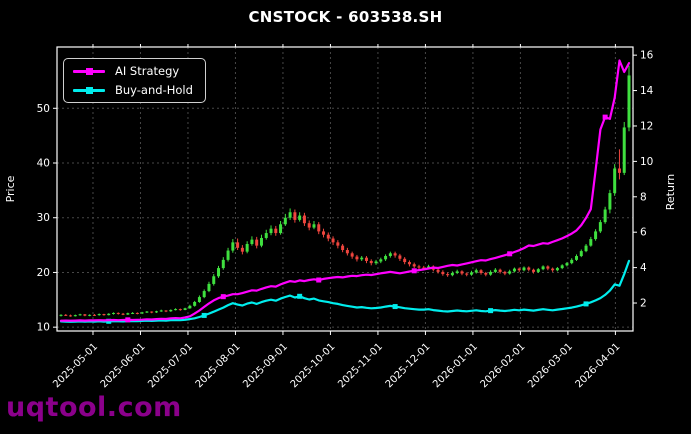 This screenshot has width=691, height=434. What do you see at coordinates (43, 164) in the screenshot?
I see `svg-text: 40` at bounding box center [43, 164].